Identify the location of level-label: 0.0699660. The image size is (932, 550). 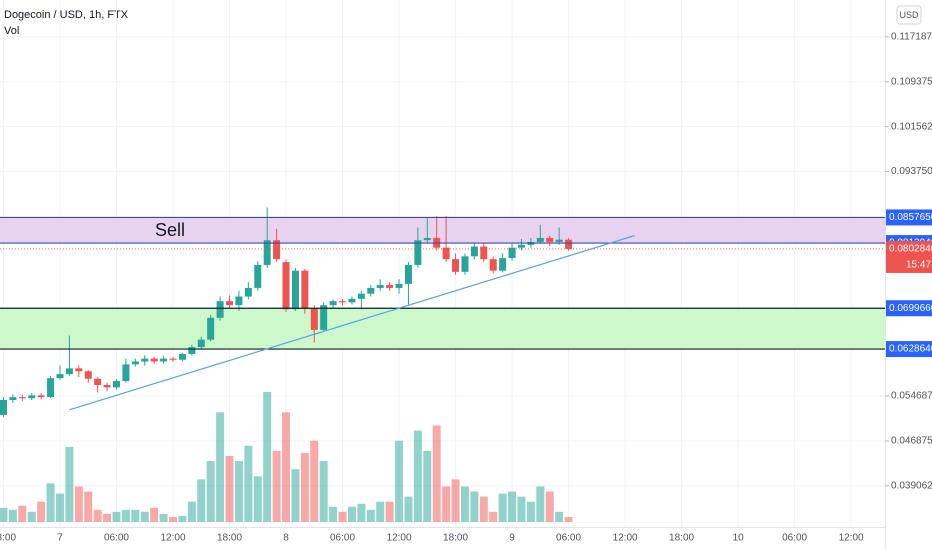
(910, 308).